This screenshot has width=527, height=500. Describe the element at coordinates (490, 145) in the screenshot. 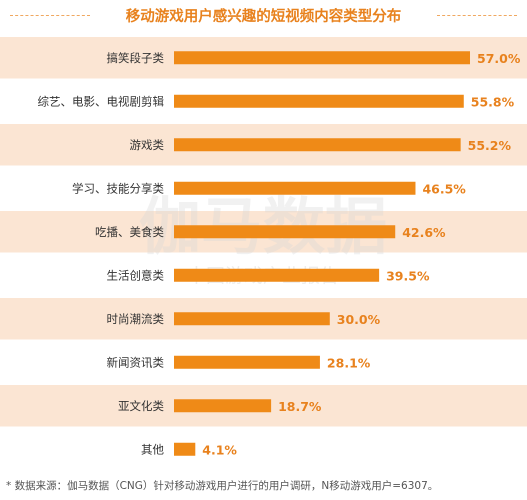

I see `value-label: 55.2%` at that location.